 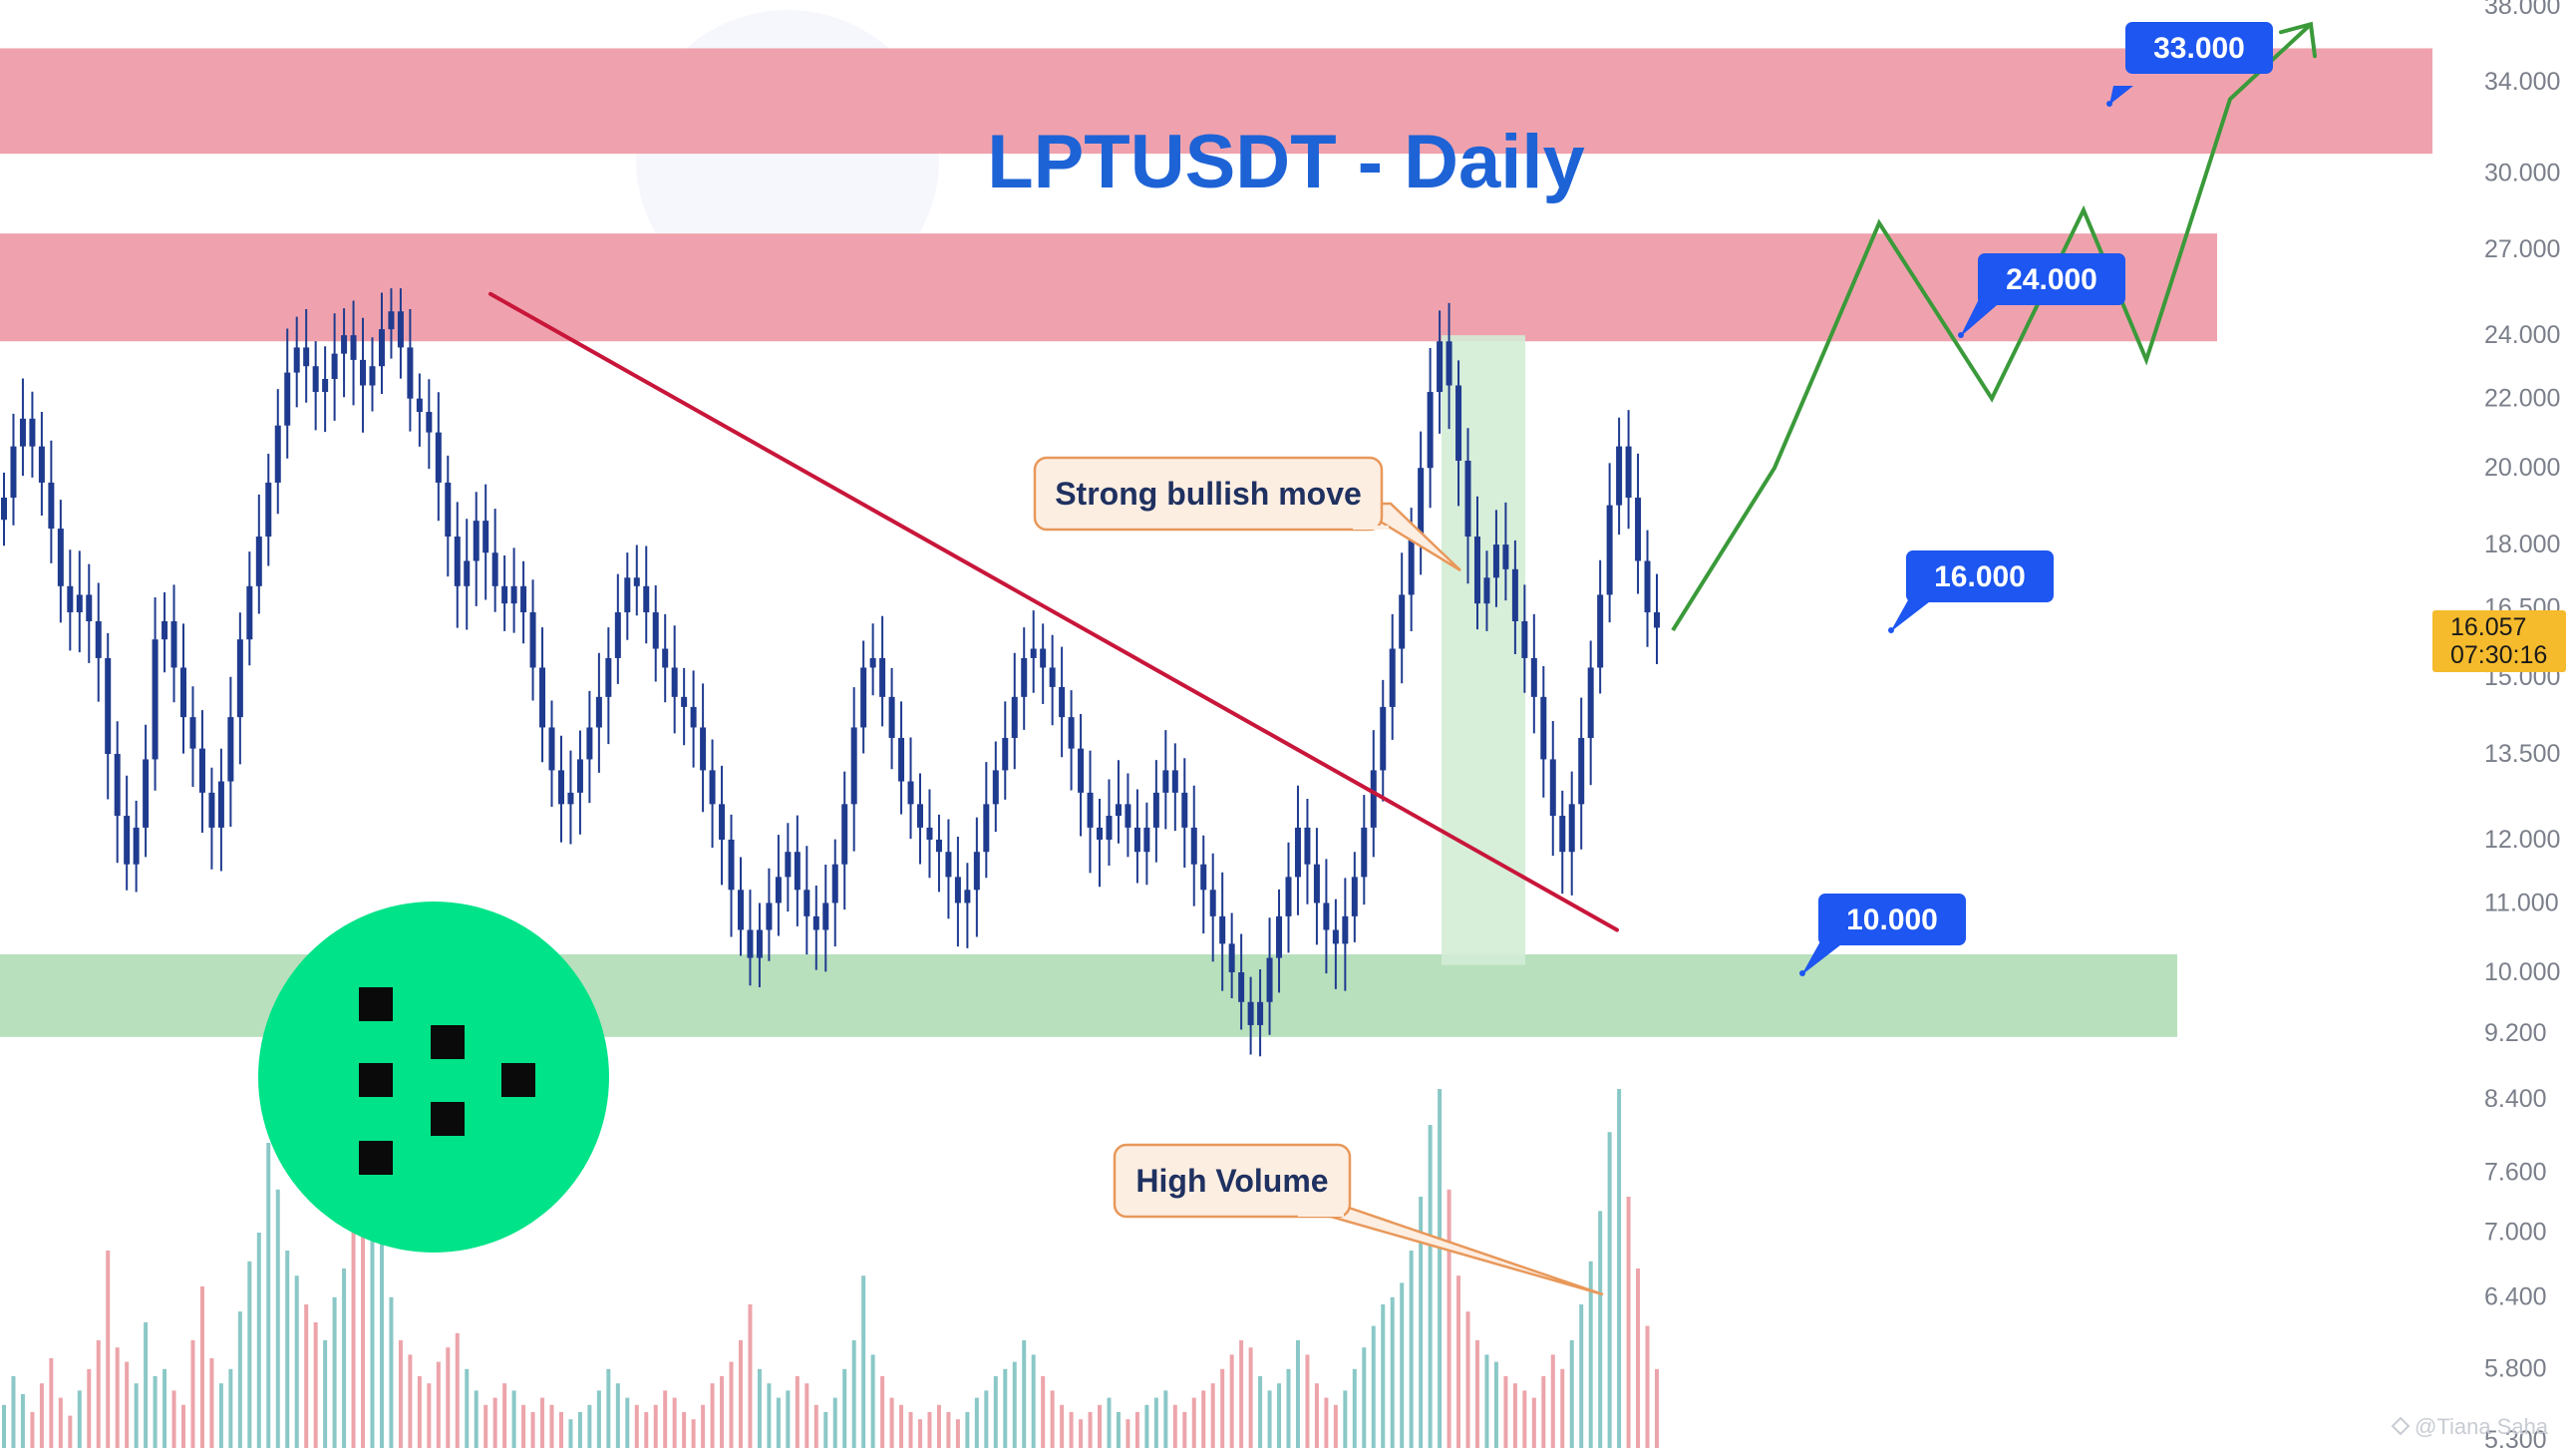 What do you see at coordinates (376, 1158) in the screenshot?
I see `brand-logo-dot` at bounding box center [376, 1158].